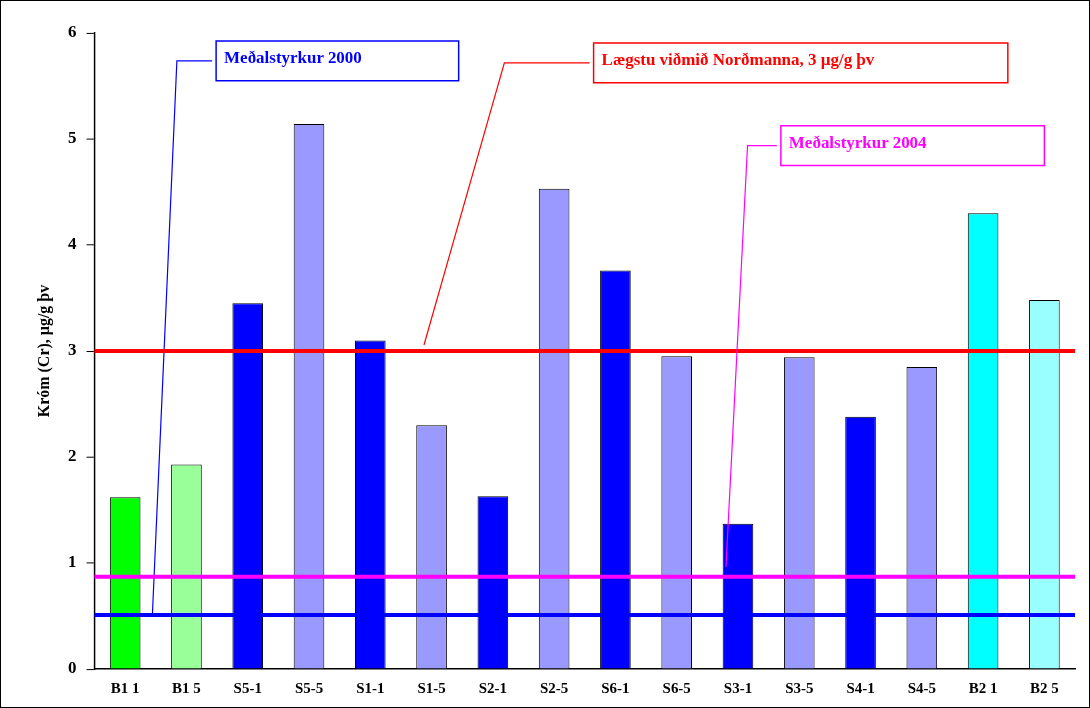 The height and width of the screenshot is (708, 1090). Describe the element at coordinates (799, 687) in the screenshot. I see `x-tick-label: S3-5` at that location.